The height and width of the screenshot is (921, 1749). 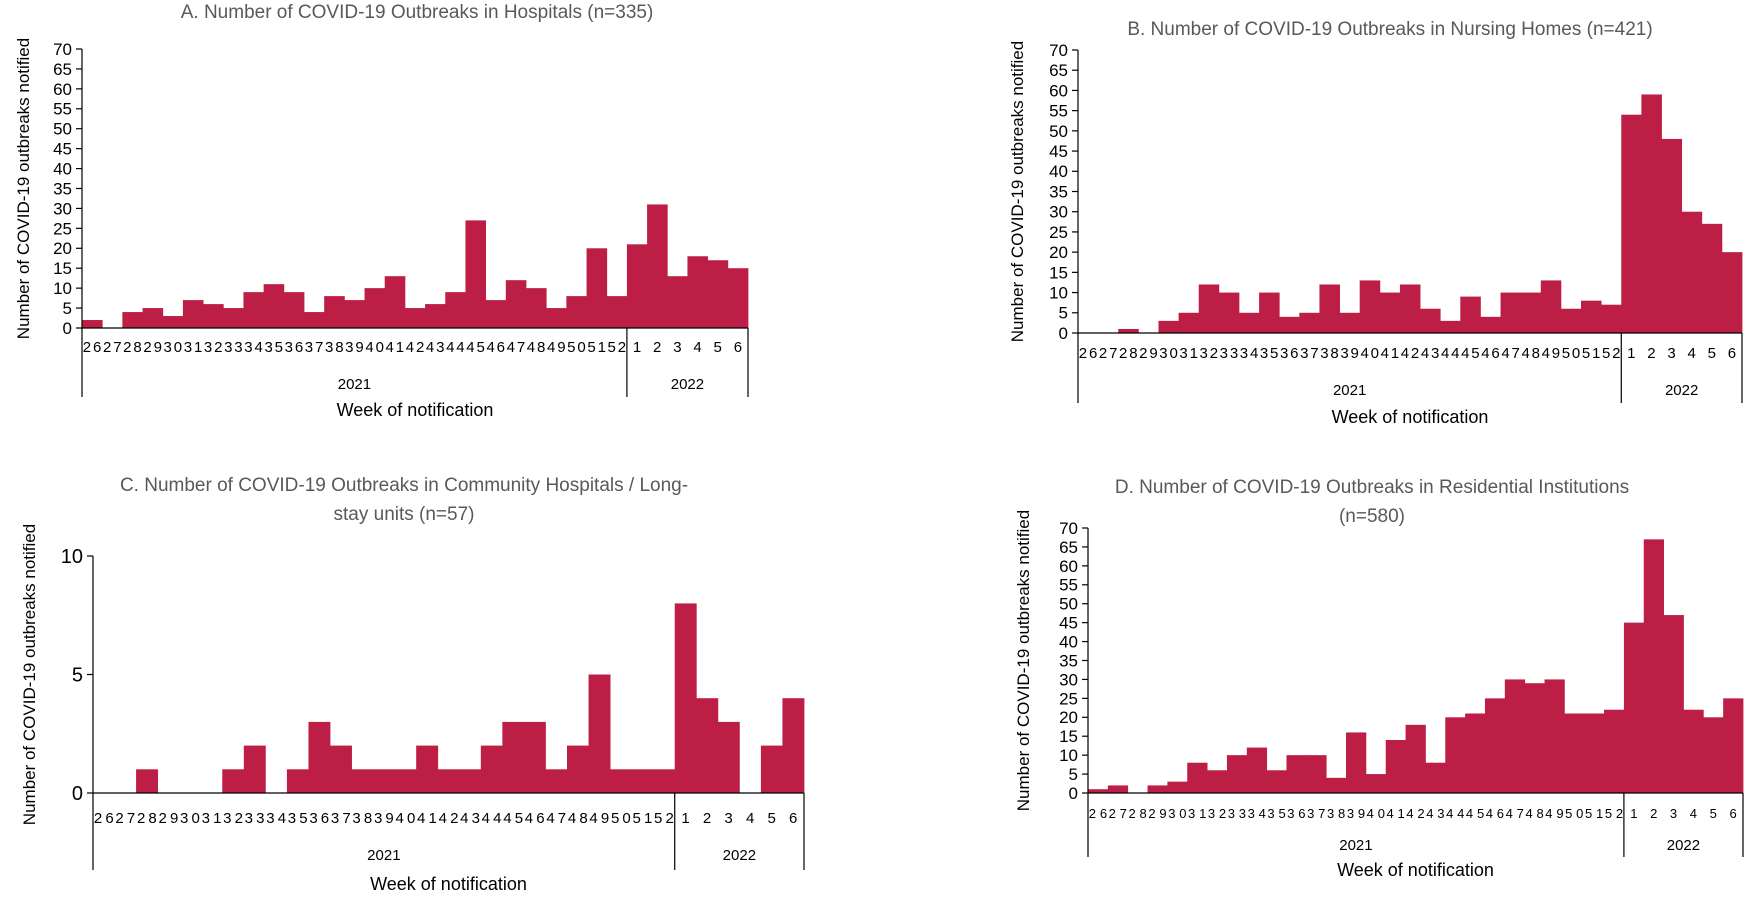 What do you see at coordinates (62, 49) in the screenshot?
I see `y-tick-label: 70` at bounding box center [62, 49].